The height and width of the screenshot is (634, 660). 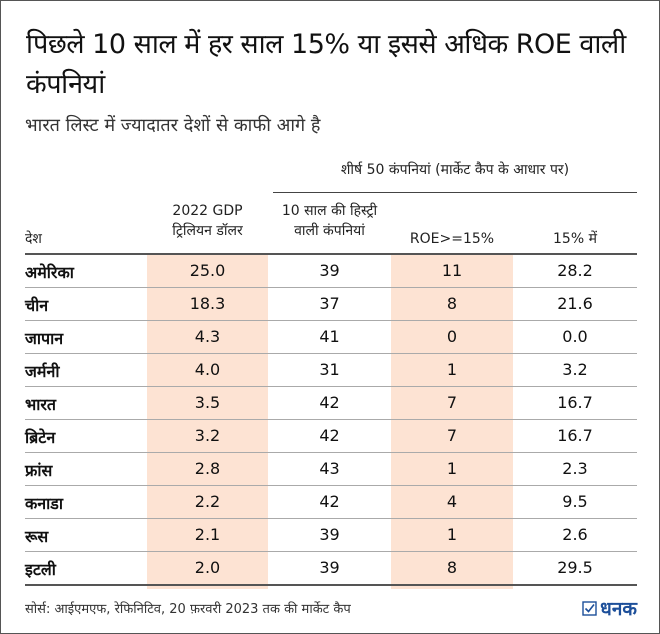 I want to click on table-row: ब्रिटेन 3.2 42 7 16.7, so click(x=331, y=436).